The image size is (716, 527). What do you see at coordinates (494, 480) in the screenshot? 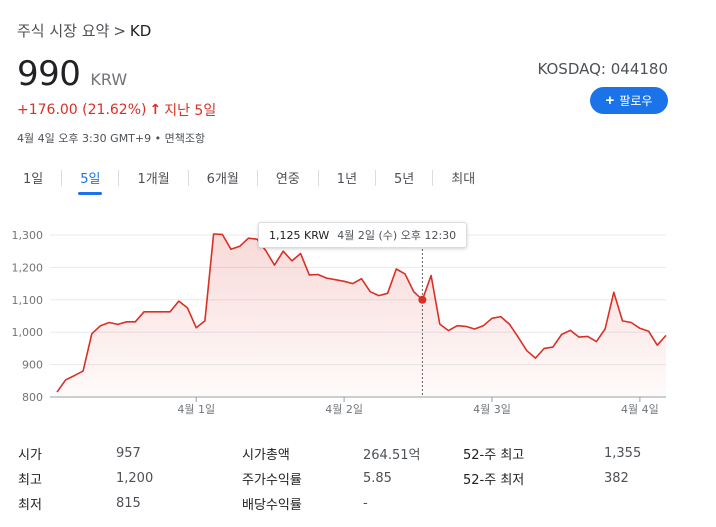
I see `stat-52w-low-label: 52-주 최저` at bounding box center [494, 480].